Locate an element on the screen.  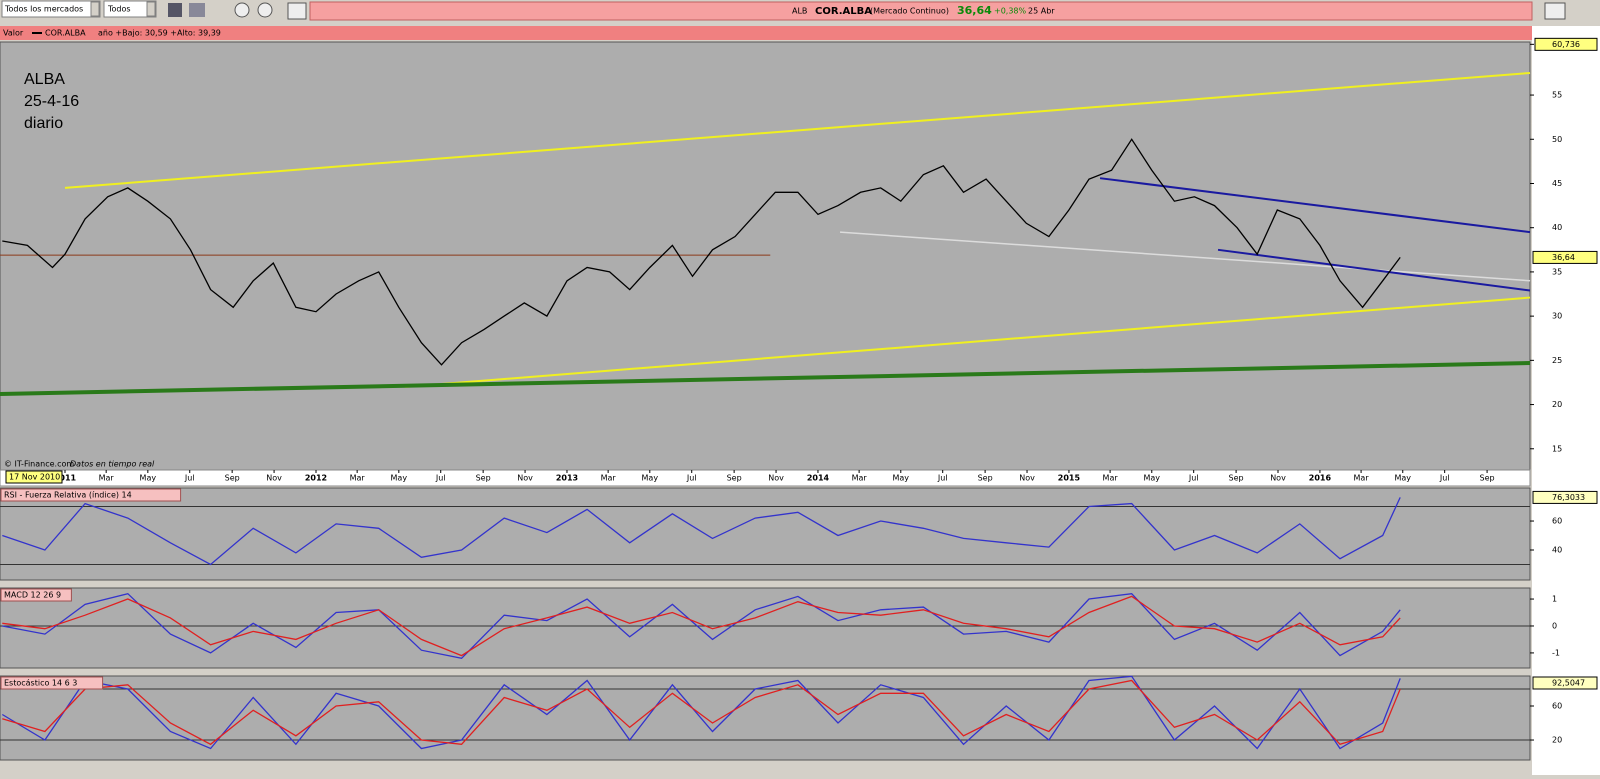
quote-price: 36,64 is located at coordinates (974, 10).